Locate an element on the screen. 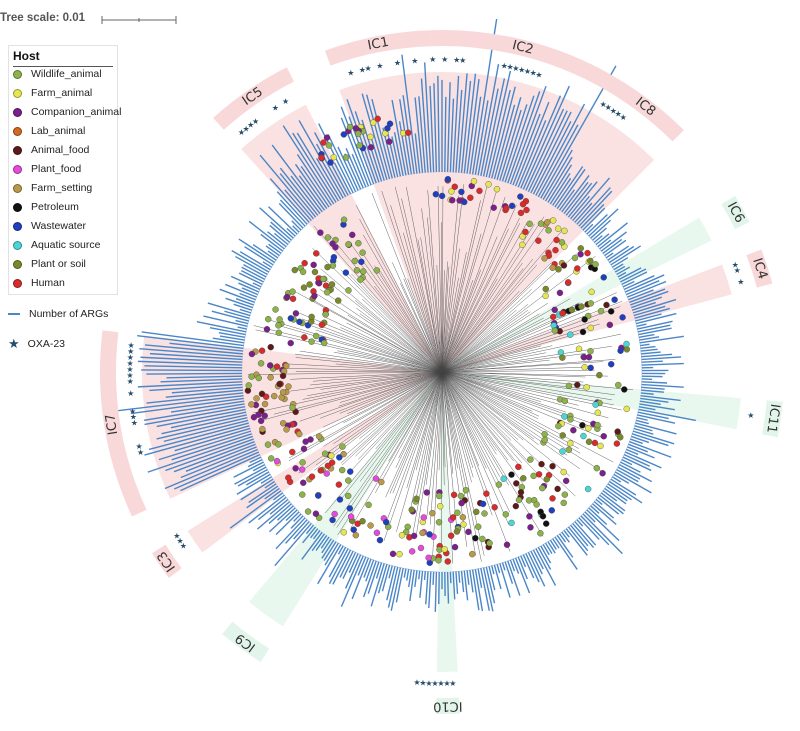  tree-scale-bar is located at coordinates (139, 20).